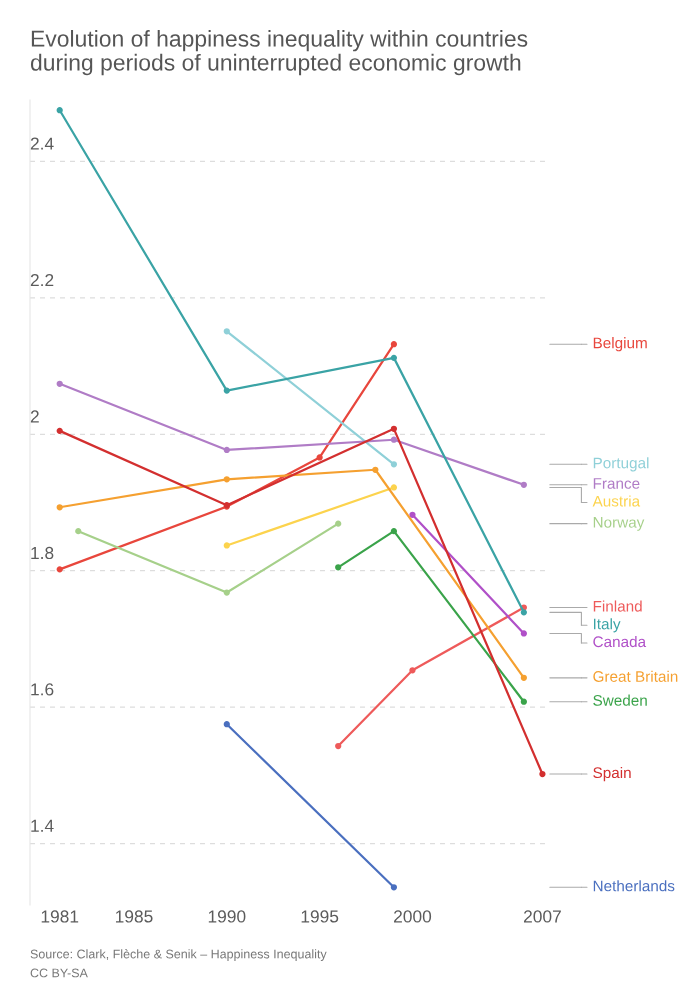  I want to click on text: France, so click(616, 483).